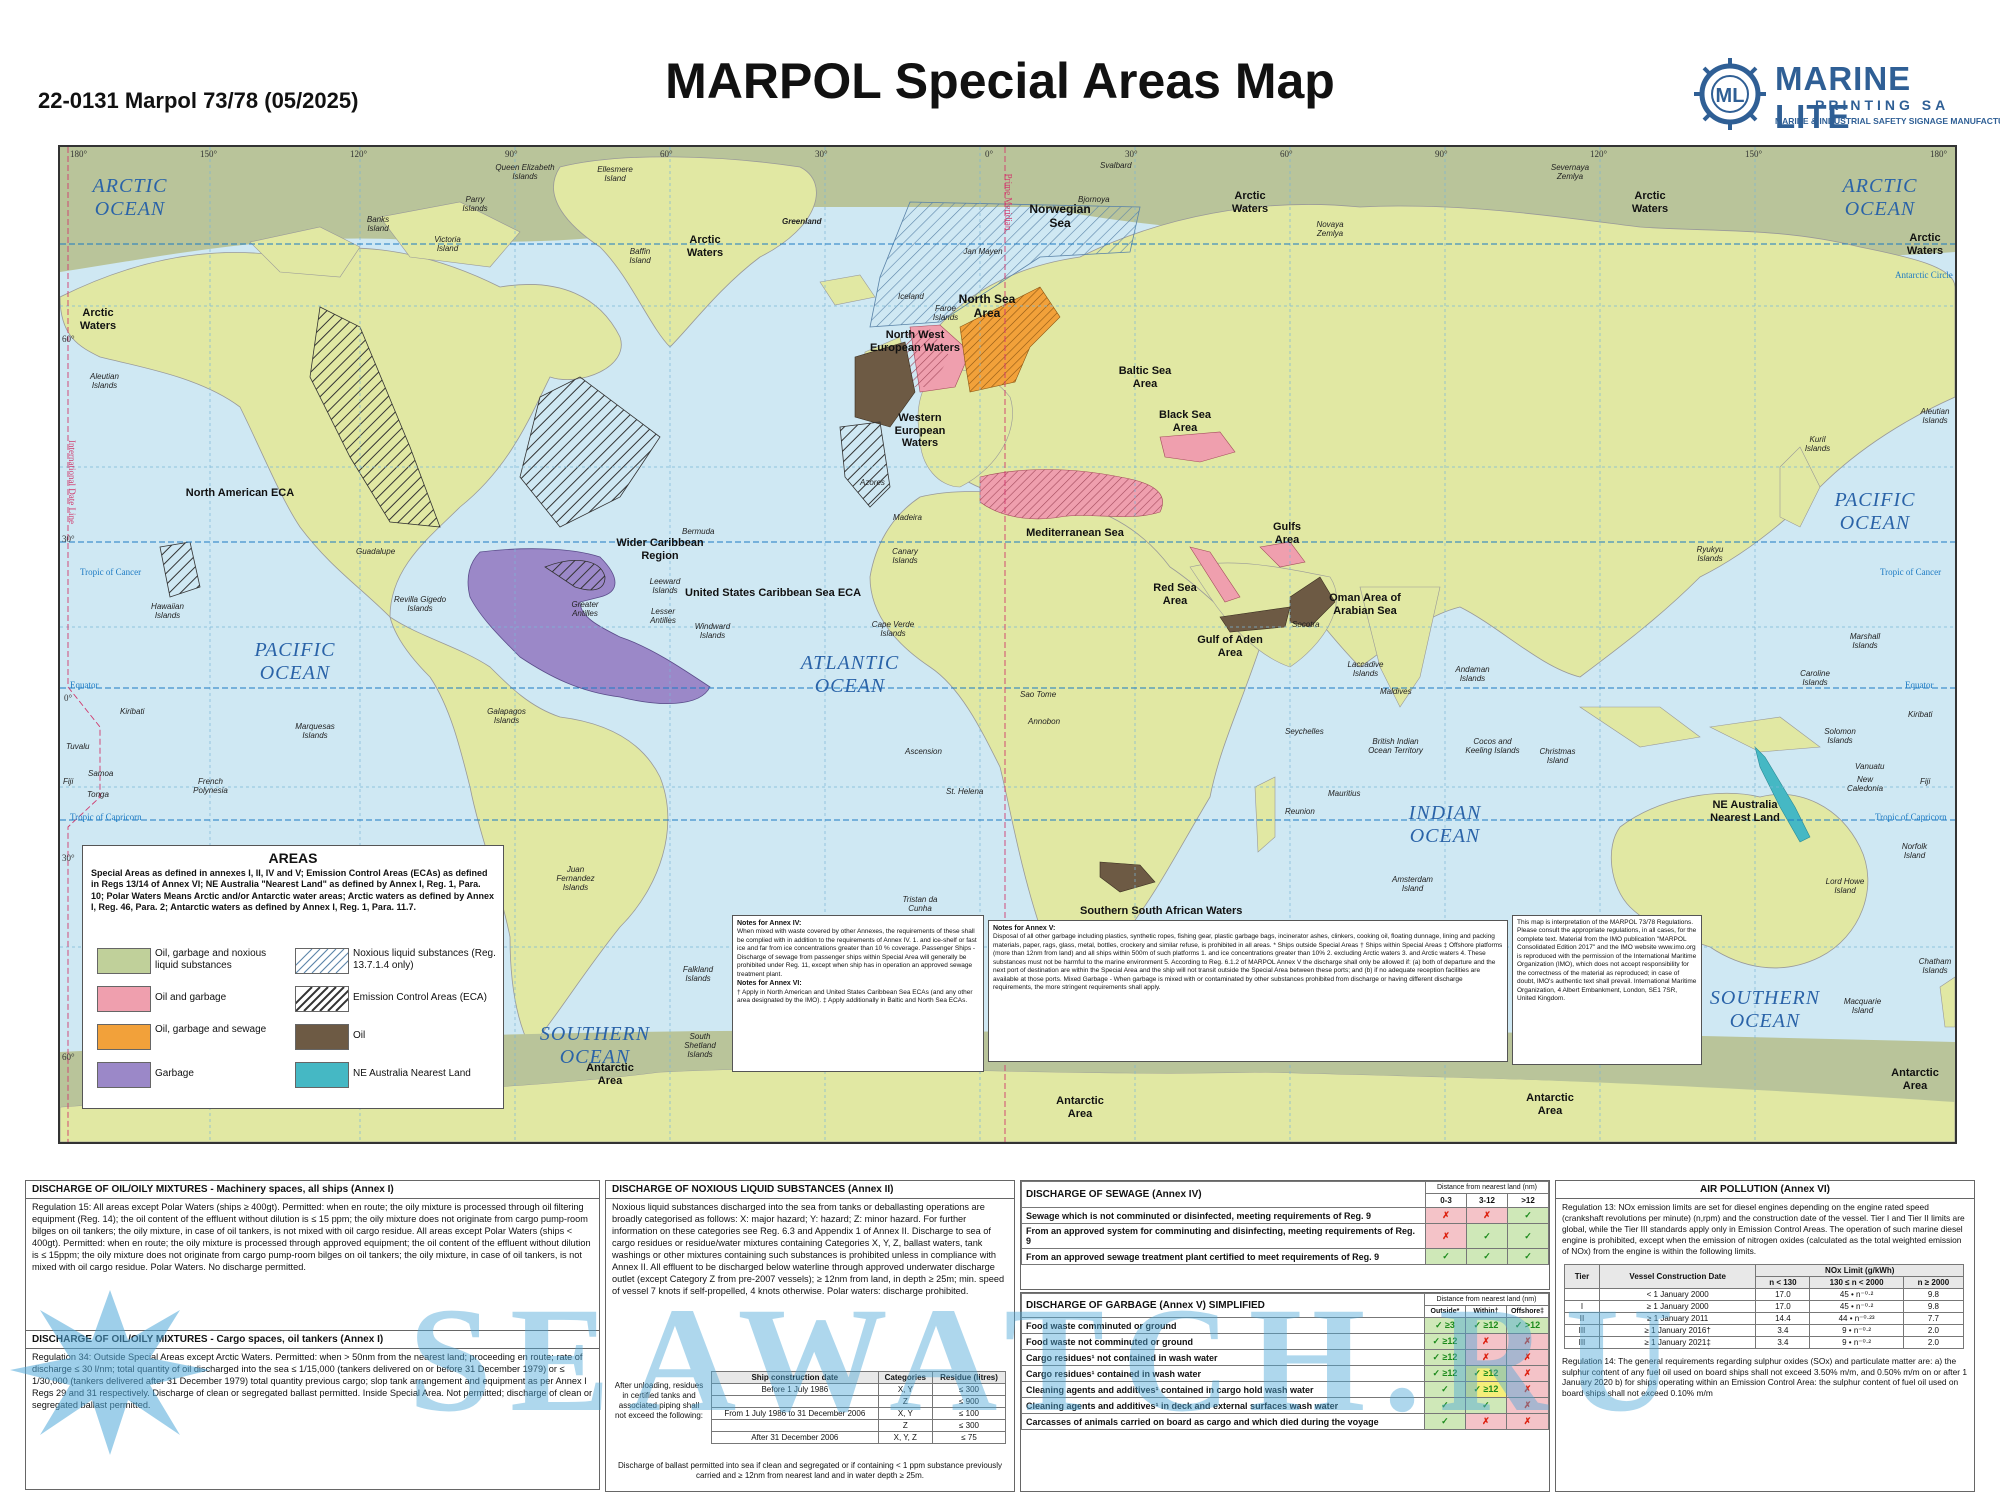 The height and width of the screenshot is (1500, 2000). Describe the element at coordinates (124, 999) in the screenshot. I see `legend-swatch-oil-garbage` at that location.